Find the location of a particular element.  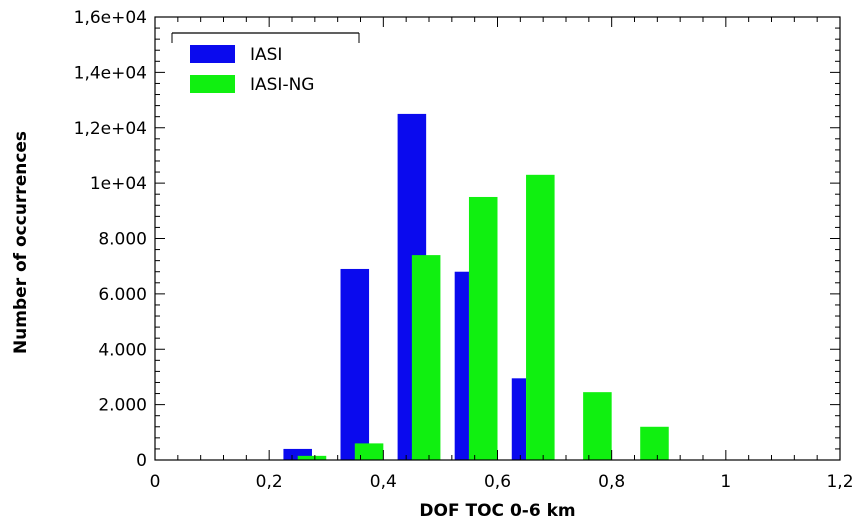

x-tick-label: 1 is located at coordinates (725, 482).